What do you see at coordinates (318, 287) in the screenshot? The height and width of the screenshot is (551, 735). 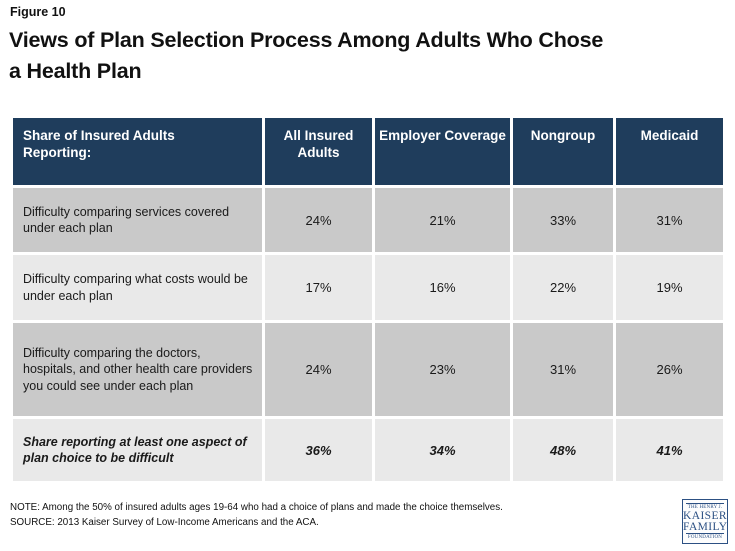 I see `row-value: 17%` at bounding box center [318, 287].